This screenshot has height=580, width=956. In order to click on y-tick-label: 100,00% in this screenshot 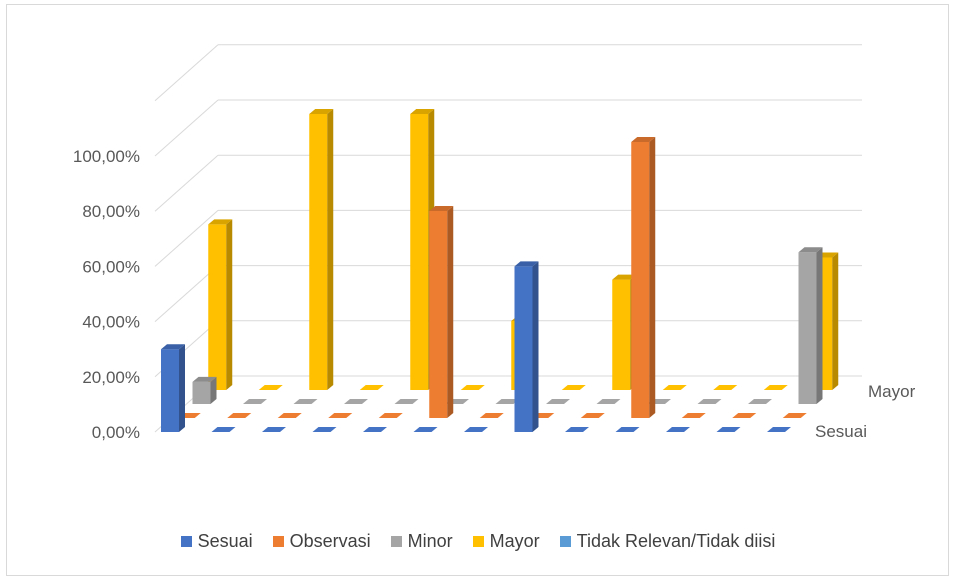, I will do `click(106, 156)`.